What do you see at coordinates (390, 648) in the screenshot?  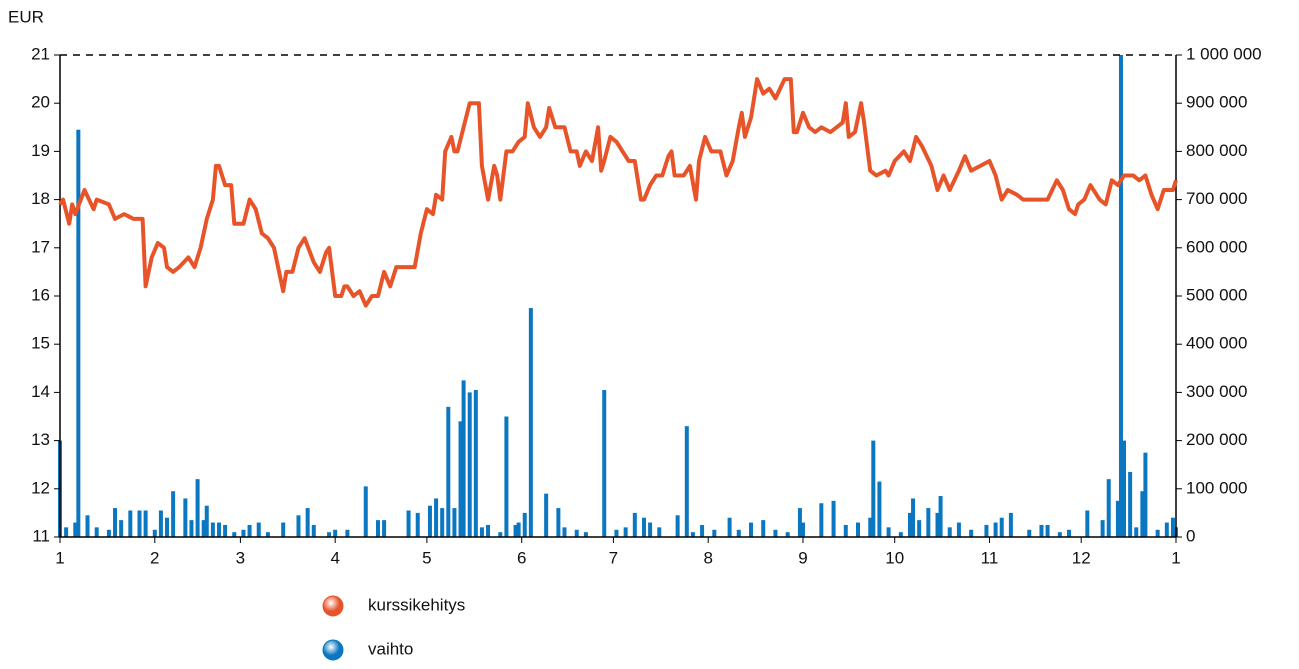 I see `legend-label: vaihto` at bounding box center [390, 648].